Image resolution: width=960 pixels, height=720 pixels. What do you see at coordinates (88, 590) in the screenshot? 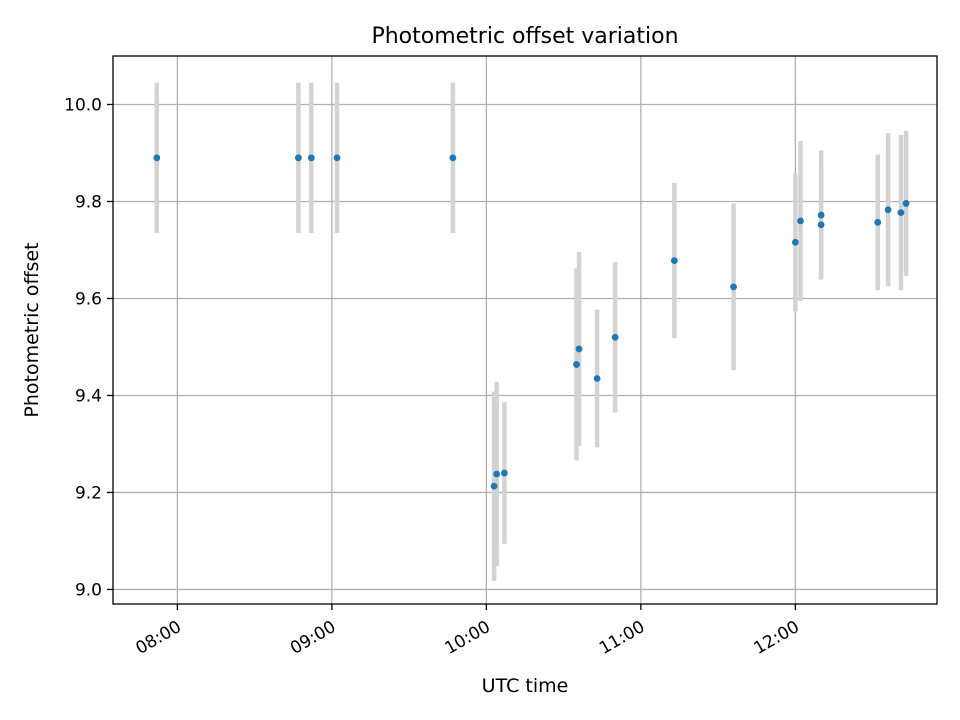
I see `y-tick-label: 9.0` at bounding box center [88, 590].